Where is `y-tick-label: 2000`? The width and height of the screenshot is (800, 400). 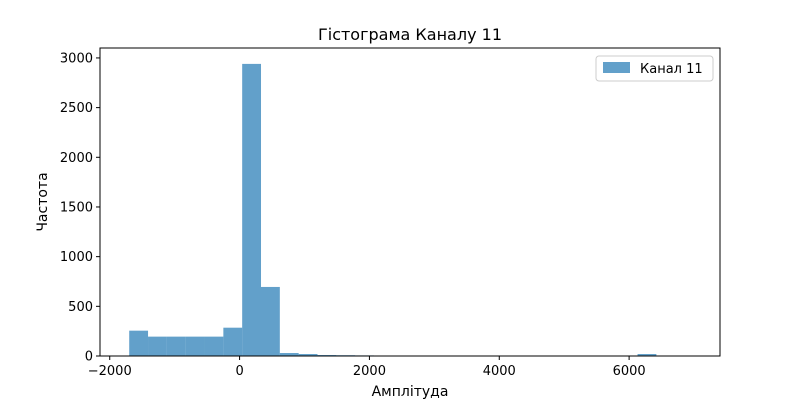
y-tick-label: 2000 is located at coordinates (76, 158).